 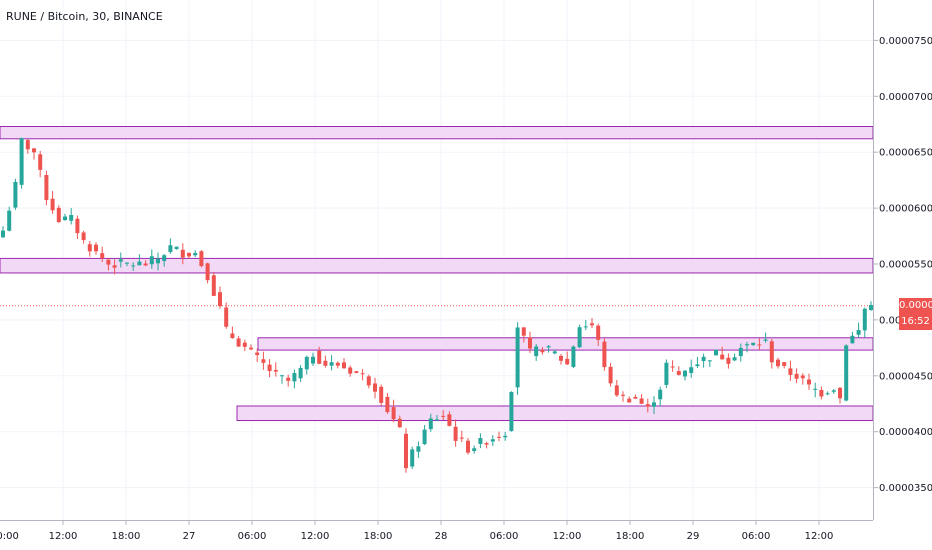 What do you see at coordinates (84, 16) in the screenshot?
I see `chart-title: RUNE / Bitcoin, 30, BINANCE` at bounding box center [84, 16].